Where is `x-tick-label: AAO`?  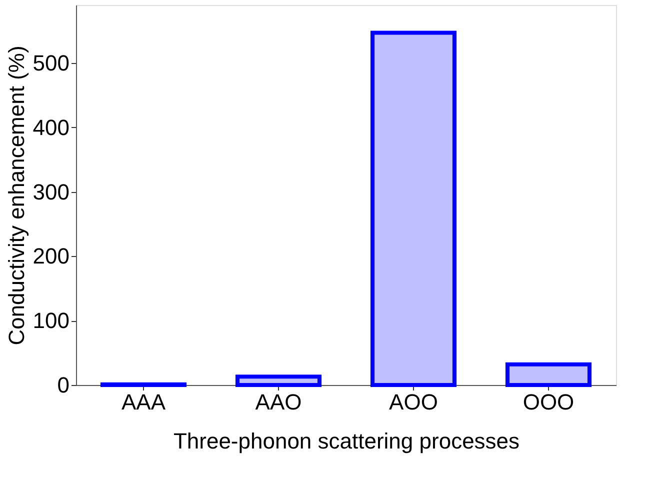 x-tick-label: AAO is located at coordinates (278, 402).